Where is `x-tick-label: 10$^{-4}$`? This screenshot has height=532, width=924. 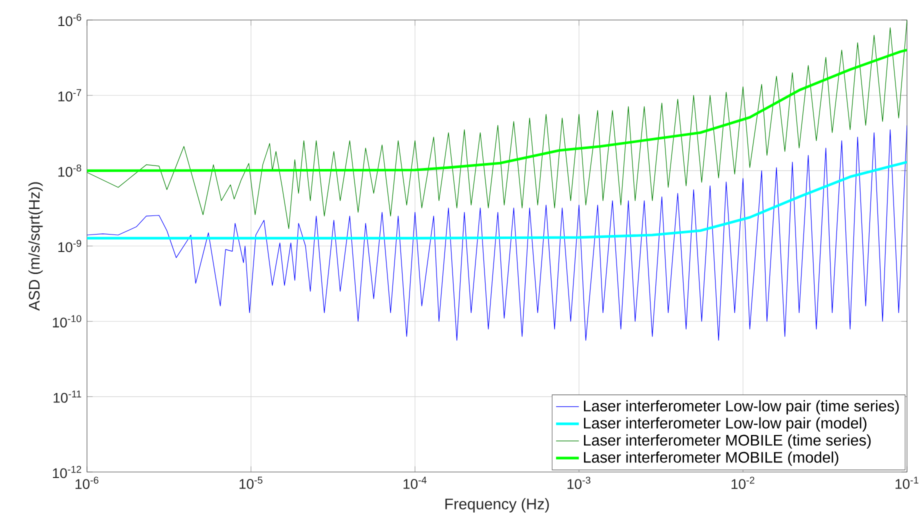 x-tick-label: 10$^{-4}$ is located at coordinates (415, 482).